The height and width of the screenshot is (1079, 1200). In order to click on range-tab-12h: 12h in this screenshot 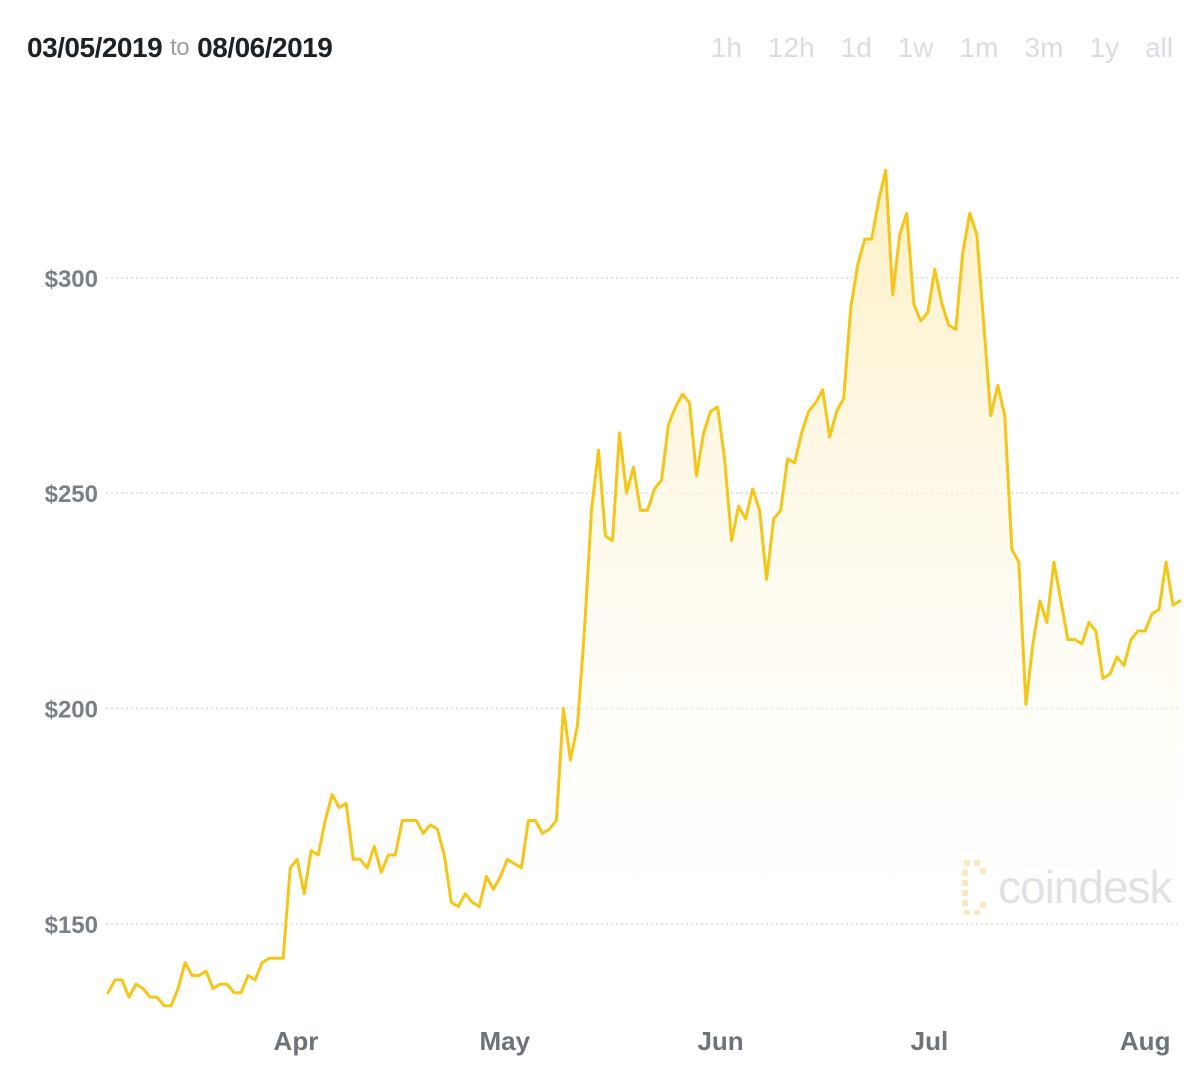, I will do `click(791, 47)`.